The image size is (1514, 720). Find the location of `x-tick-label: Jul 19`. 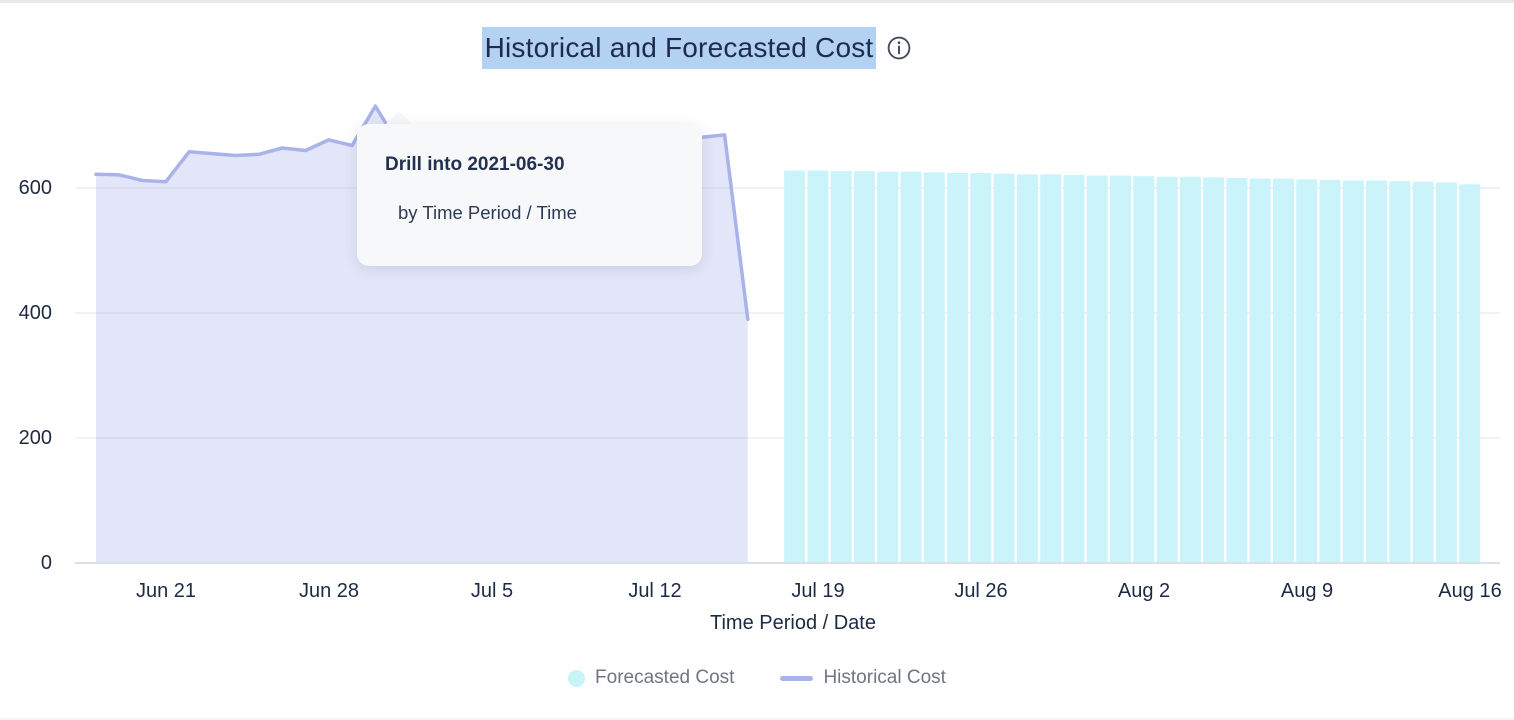

x-tick-label: Jul 19 is located at coordinates (818, 591).